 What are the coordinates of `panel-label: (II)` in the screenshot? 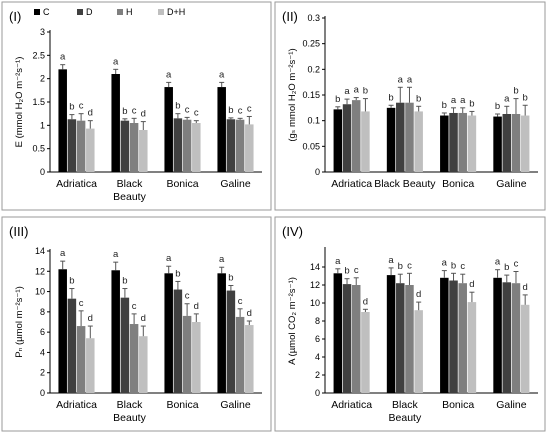 It's located at (290, 16).